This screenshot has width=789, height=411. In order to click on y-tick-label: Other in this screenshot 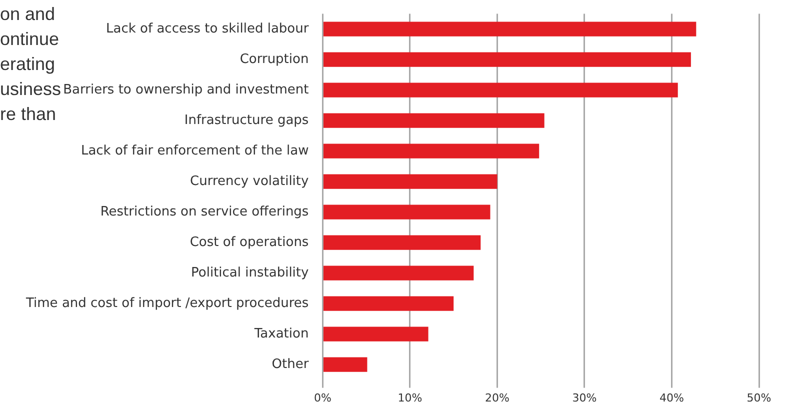, I will do `click(291, 364)`.